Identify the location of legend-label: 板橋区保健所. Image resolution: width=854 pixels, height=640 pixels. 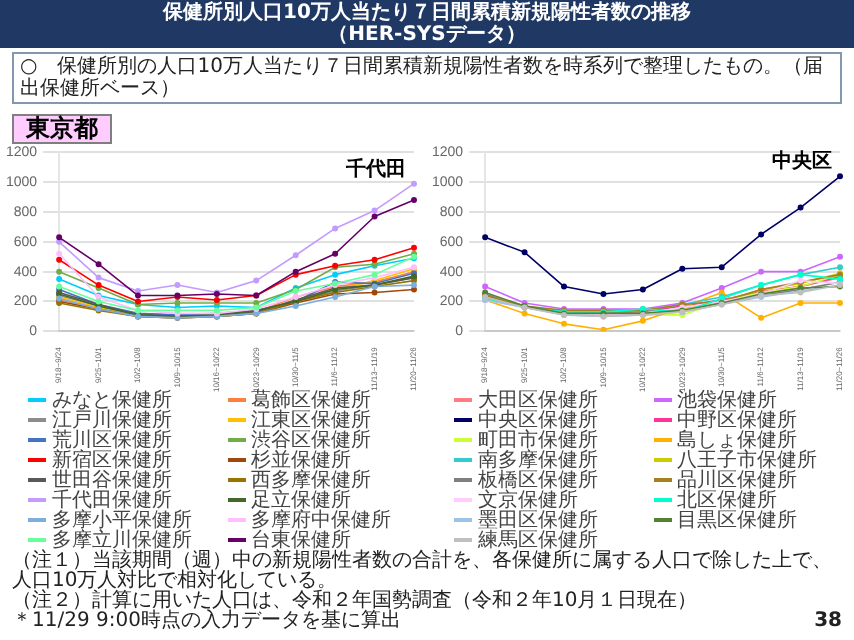
(538, 481).